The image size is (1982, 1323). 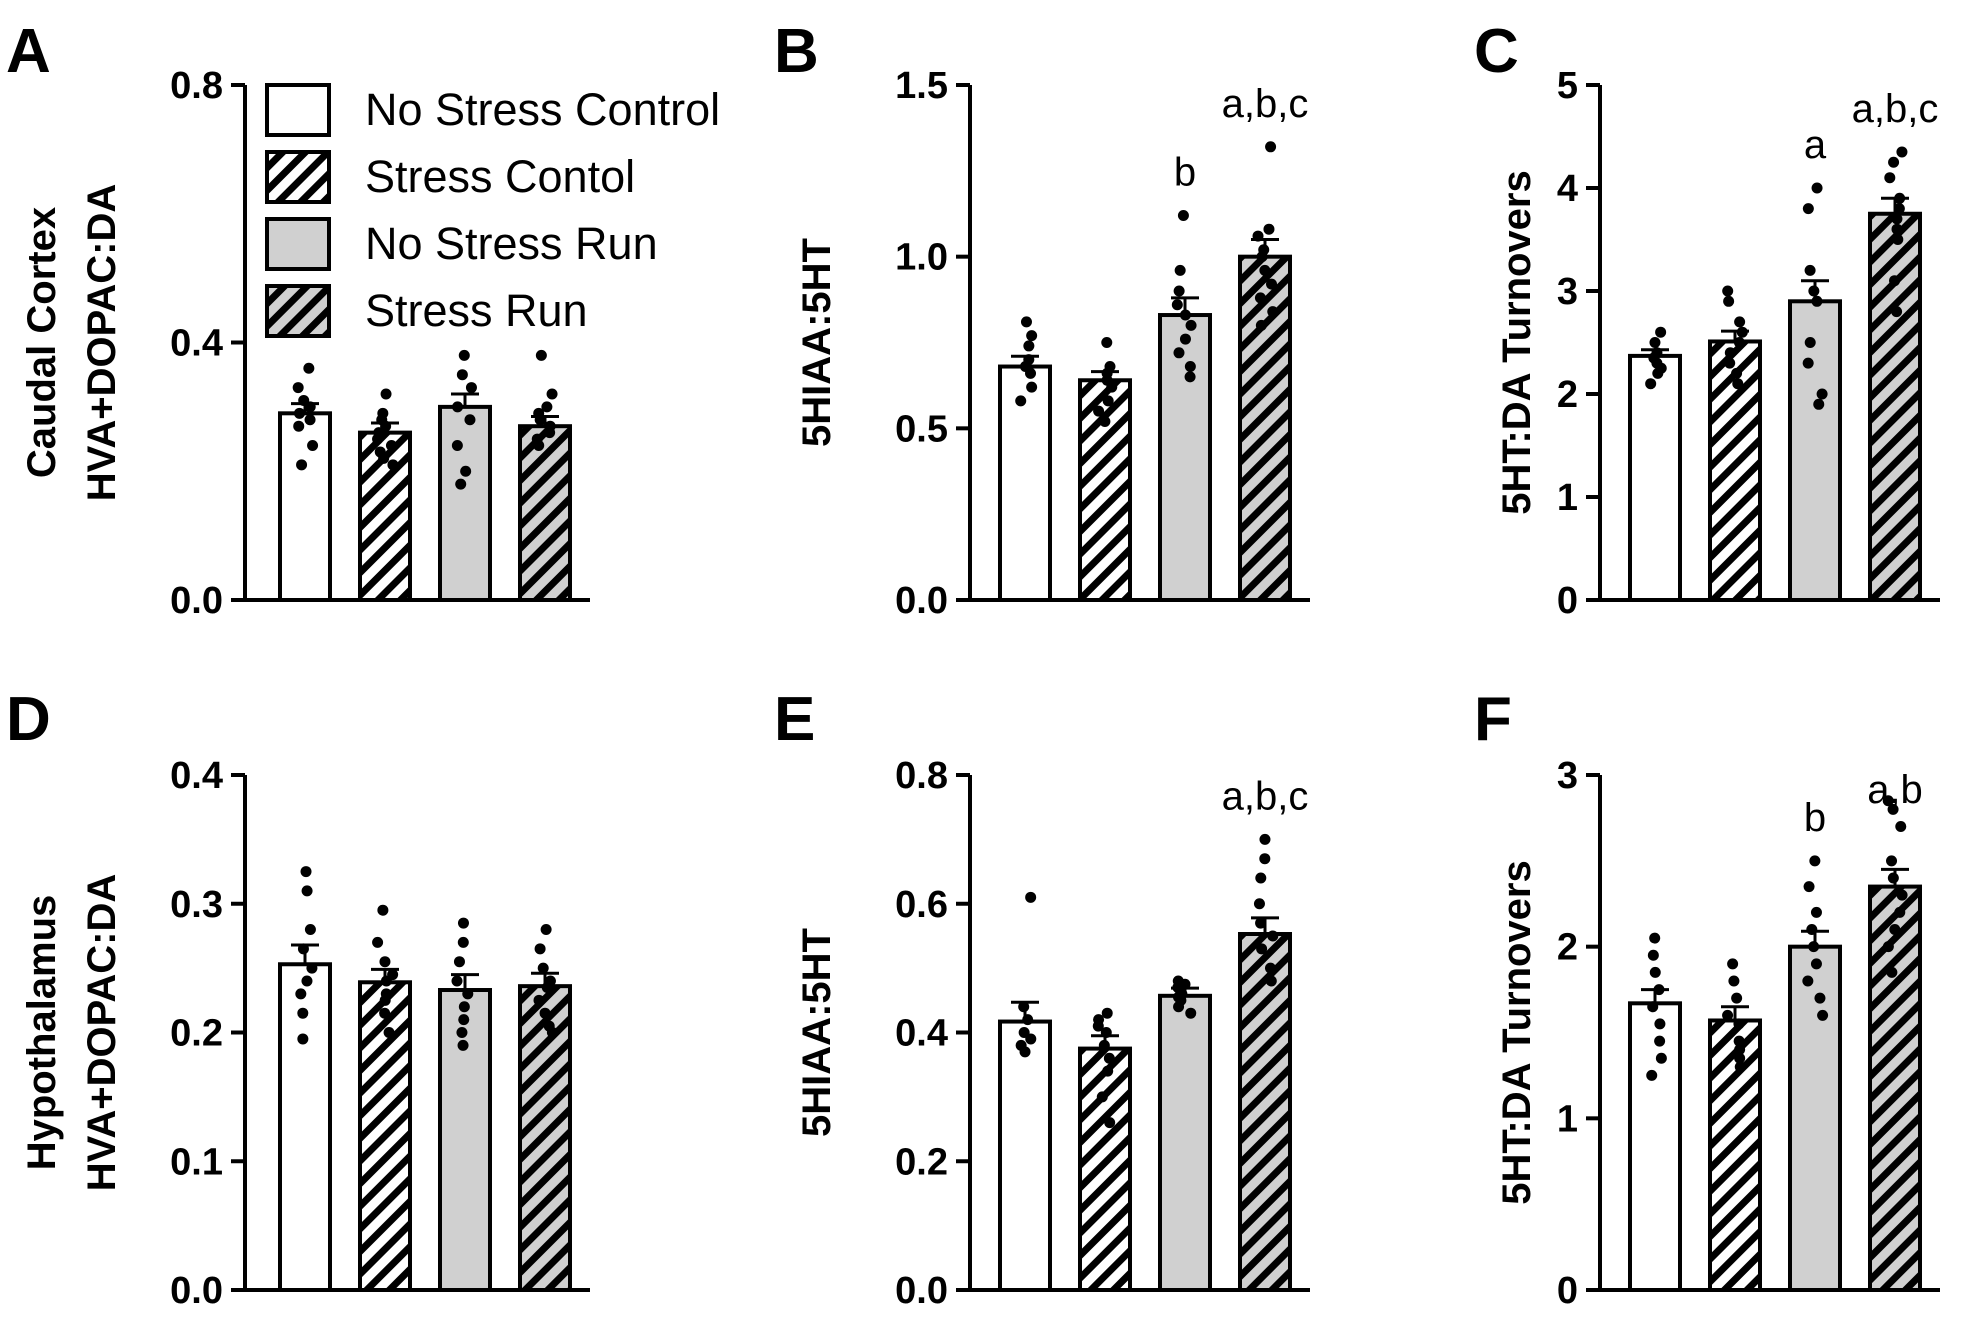 What do you see at coordinates (196, 344) in the screenshot?
I see `y-tick-label-a: 0.4` at bounding box center [196, 344].